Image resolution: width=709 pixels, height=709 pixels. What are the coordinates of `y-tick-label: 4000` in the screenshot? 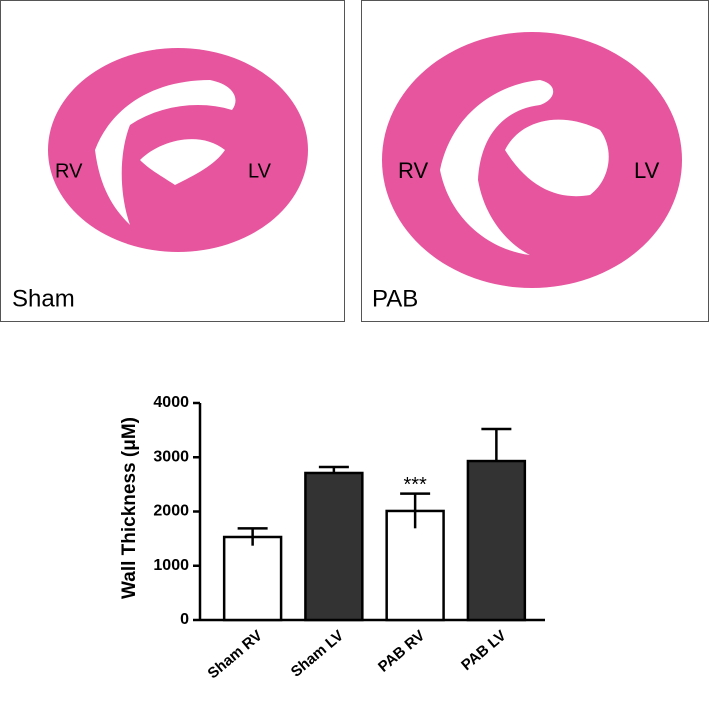 It's located at (171, 402).